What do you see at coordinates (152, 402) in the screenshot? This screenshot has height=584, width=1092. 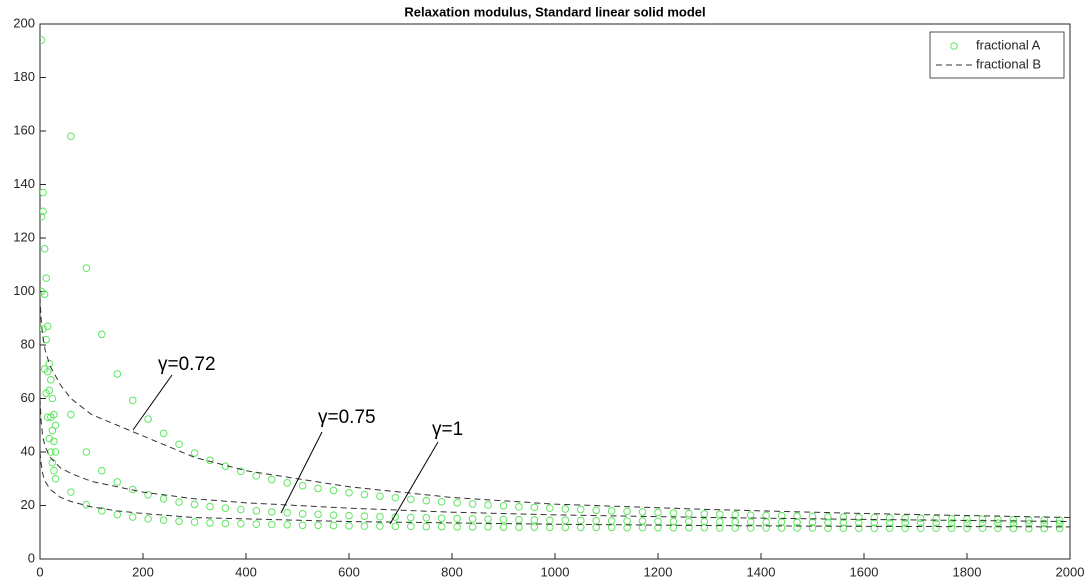 I see `annotation-line` at bounding box center [152, 402].